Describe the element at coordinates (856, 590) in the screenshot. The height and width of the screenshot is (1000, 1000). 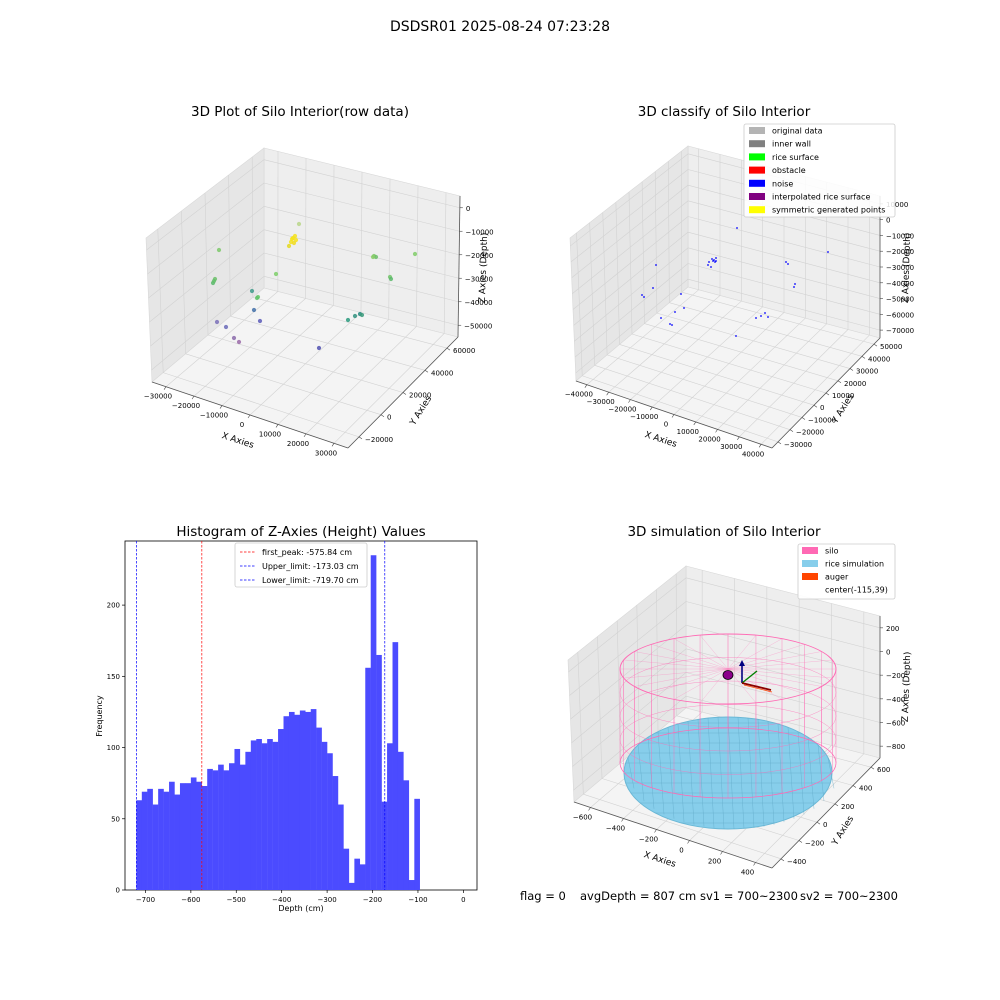
I see `legend-label: center(-115,39)` at that location.